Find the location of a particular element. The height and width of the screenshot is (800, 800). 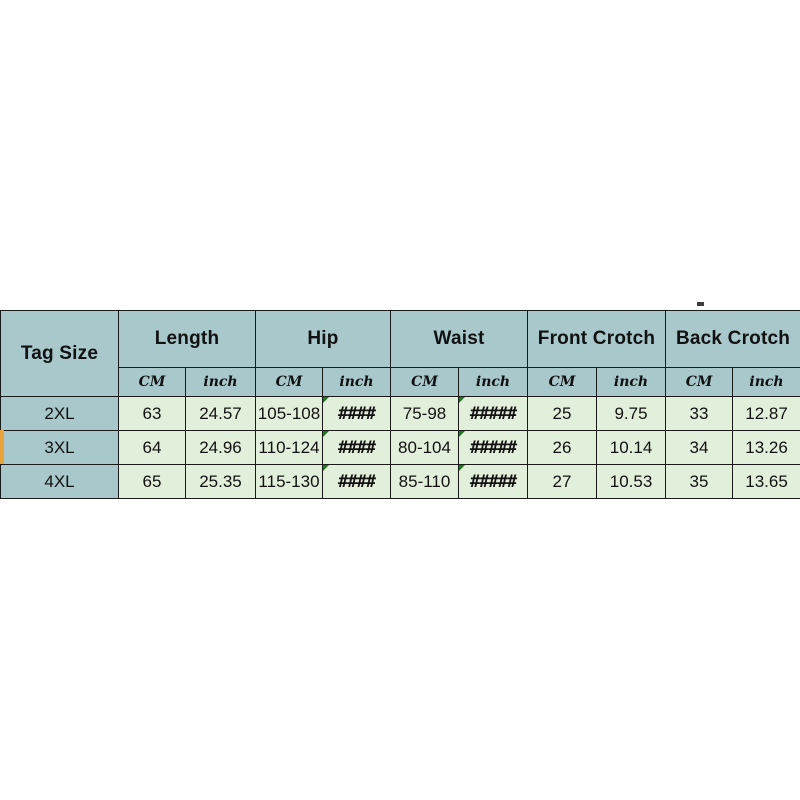

unit-header-row: CM inch CM inch CM inch CM inch CM inch is located at coordinates (400, 382).